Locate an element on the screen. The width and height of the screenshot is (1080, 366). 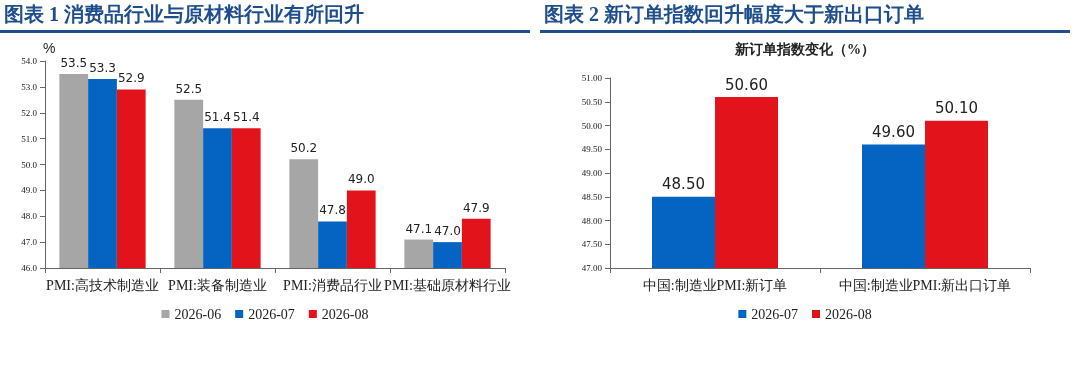
y-tick-label: 46.0 is located at coordinates (29, 268).